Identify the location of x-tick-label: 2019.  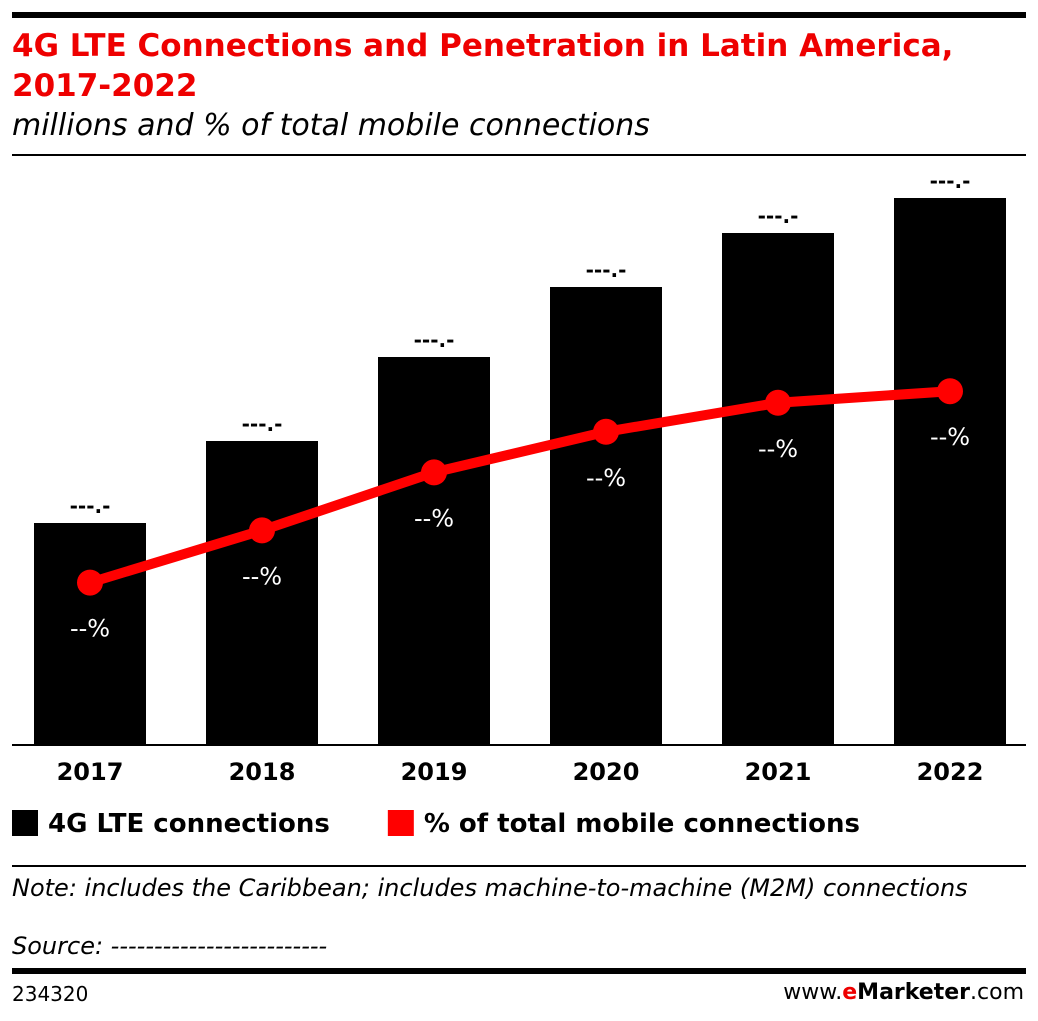
(434, 772).